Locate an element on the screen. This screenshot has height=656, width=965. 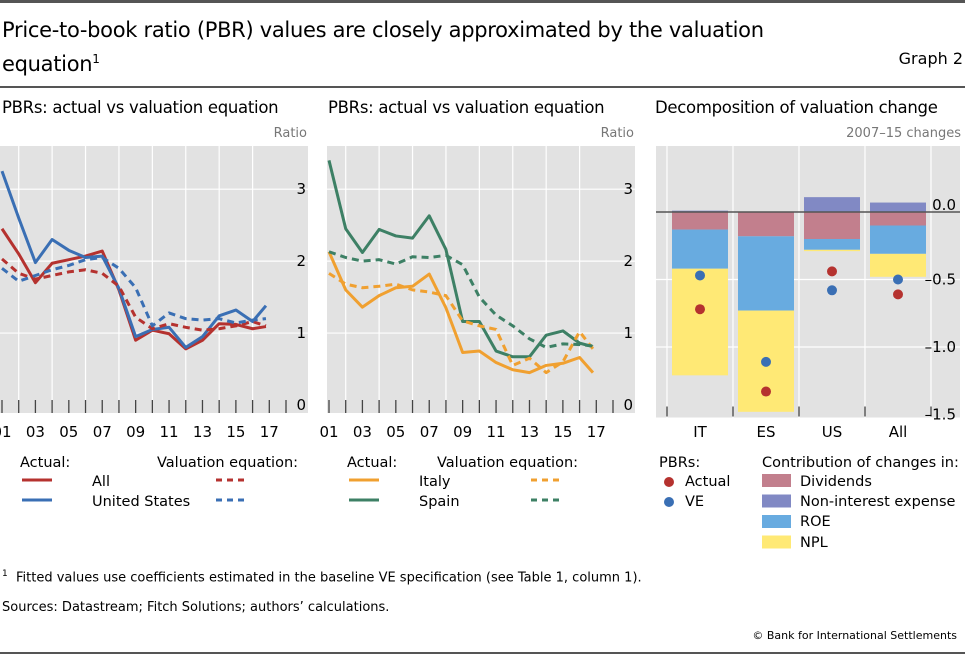
panel1-xtick-label: 17 is located at coordinates (269, 432).